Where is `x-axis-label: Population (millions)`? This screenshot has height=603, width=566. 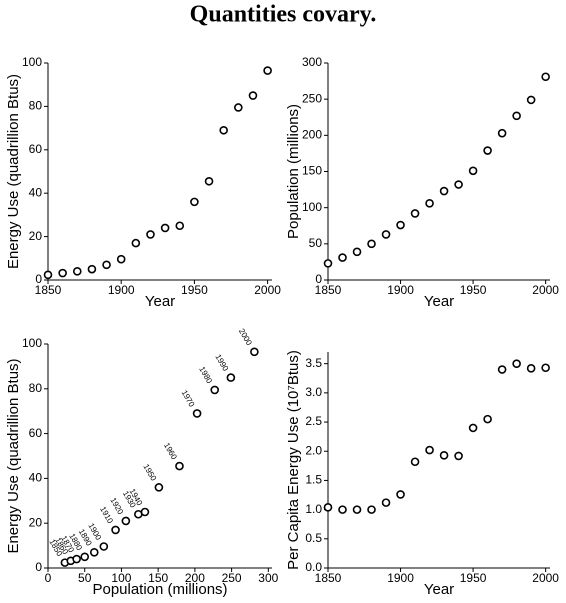
x-axis-label: Population (millions) is located at coordinates (159, 589).